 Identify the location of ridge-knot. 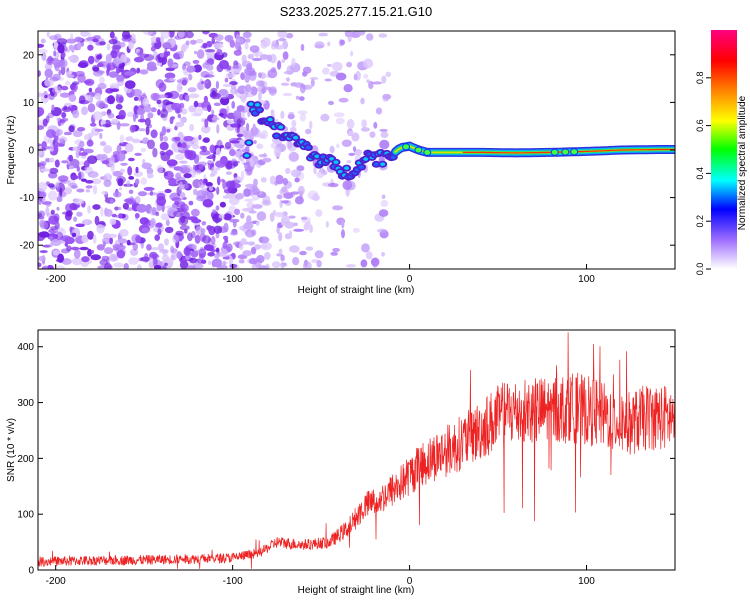
(418, 150).